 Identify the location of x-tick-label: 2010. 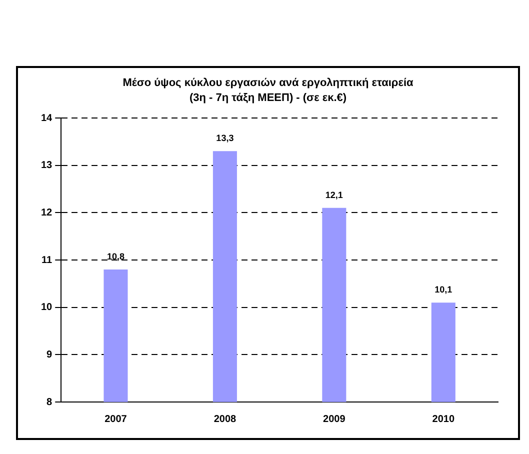
(443, 419).